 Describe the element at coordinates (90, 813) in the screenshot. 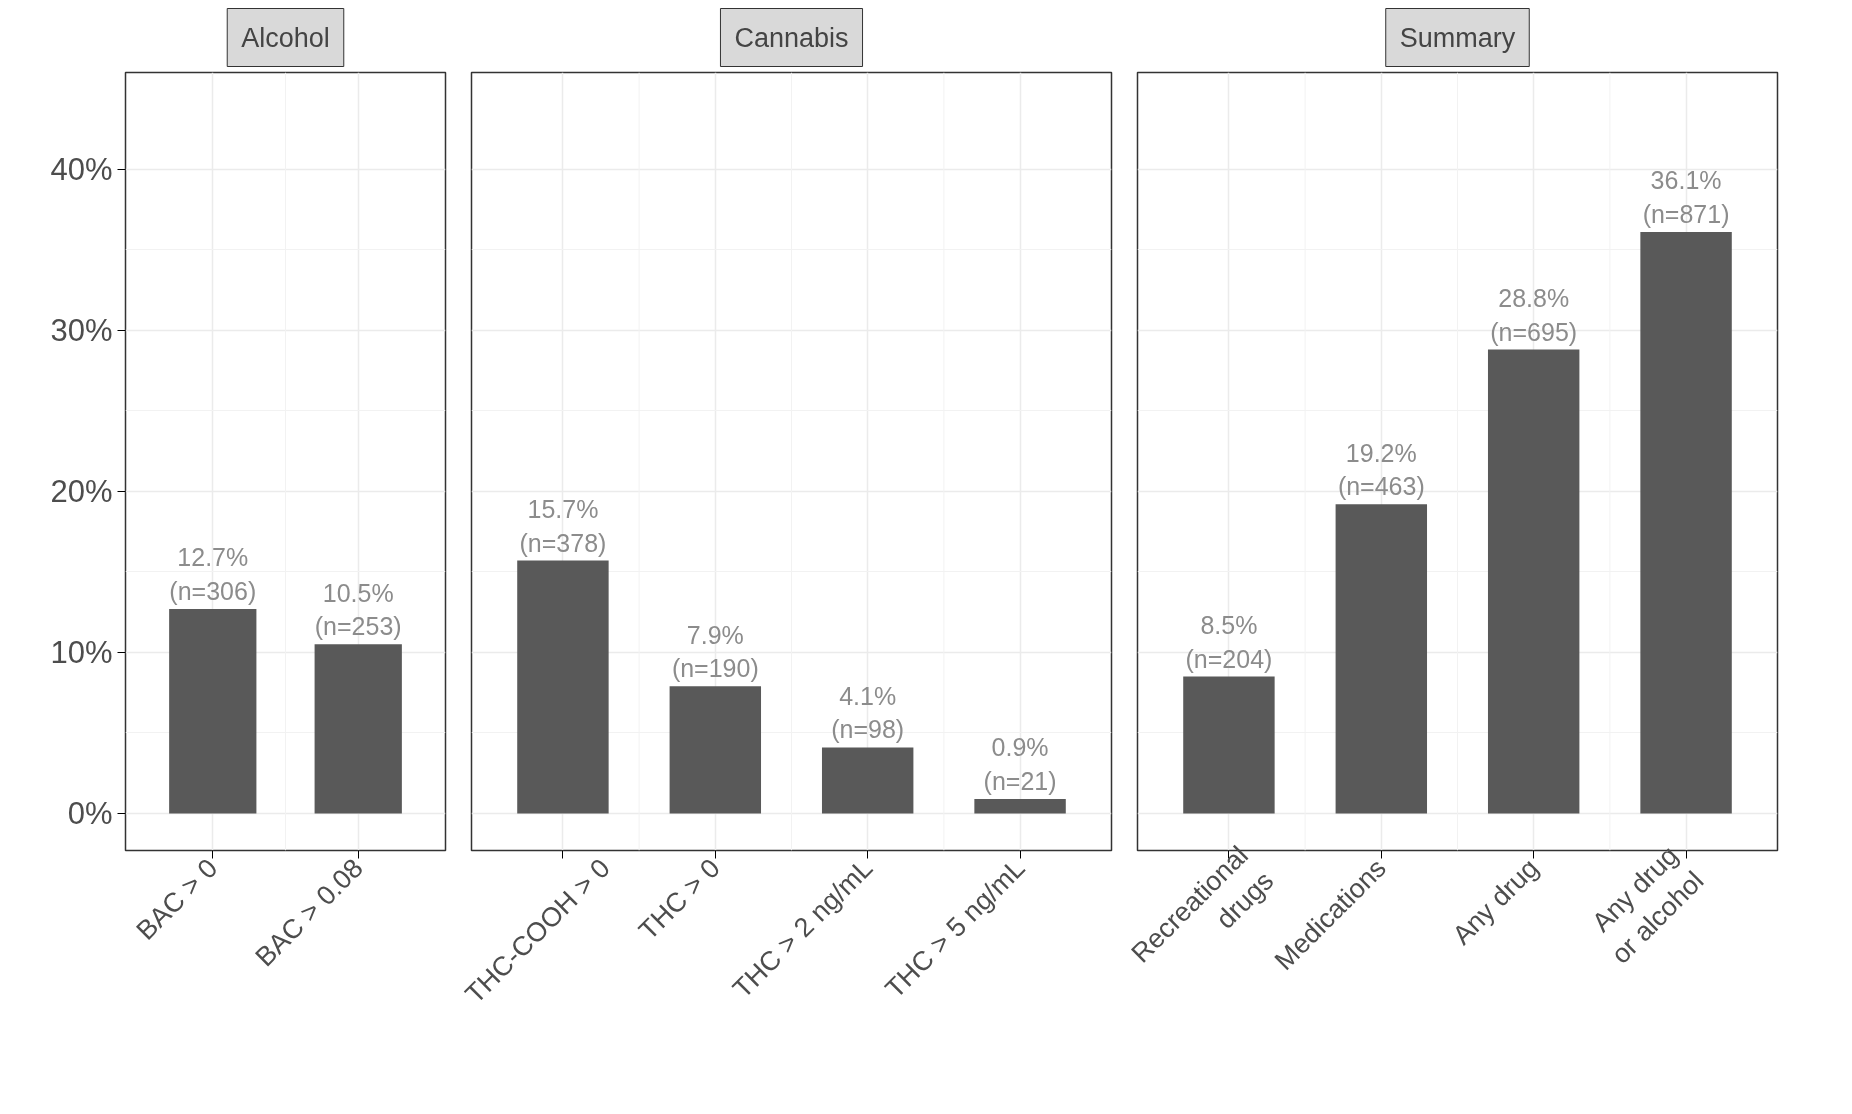

I see `y-tick-label: 0%` at that location.